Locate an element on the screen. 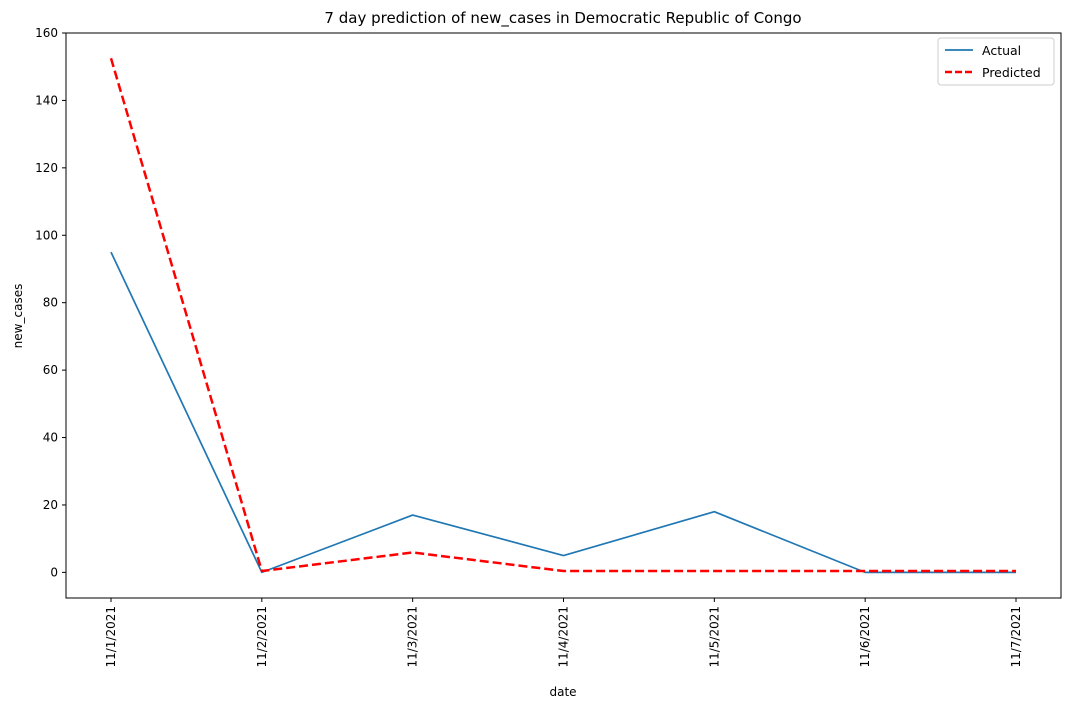 The width and height of the screenshot is (1070, 709). y-tick-label: 160 is located at coordinates (46, 33).